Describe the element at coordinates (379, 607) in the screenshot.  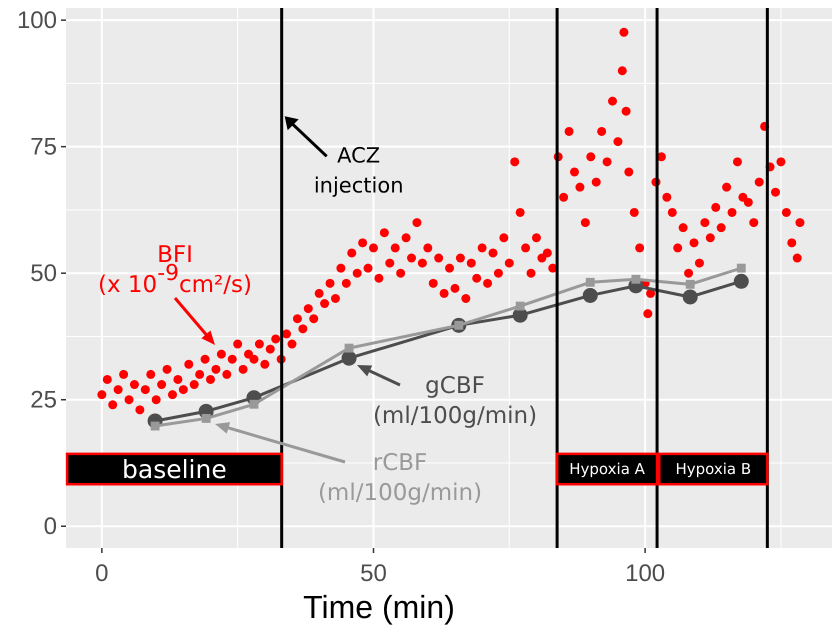
I see `x-axis-title: Time (min)` at that location.